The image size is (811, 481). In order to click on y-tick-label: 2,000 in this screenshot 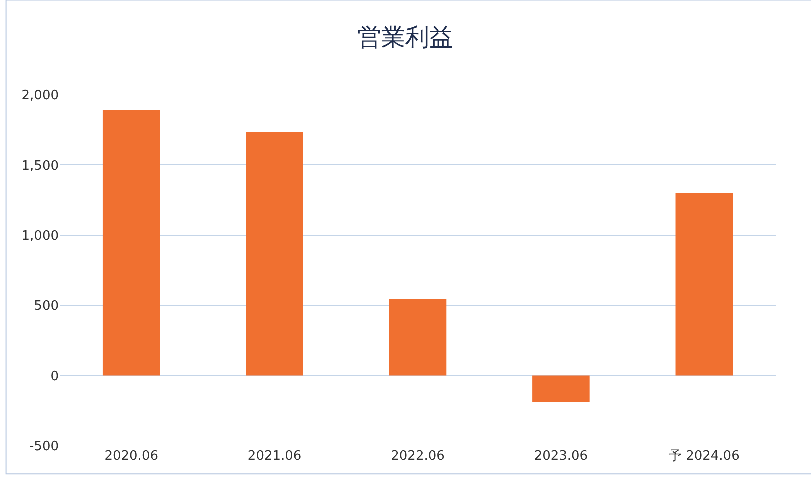, I will do `click(40, 96)`.